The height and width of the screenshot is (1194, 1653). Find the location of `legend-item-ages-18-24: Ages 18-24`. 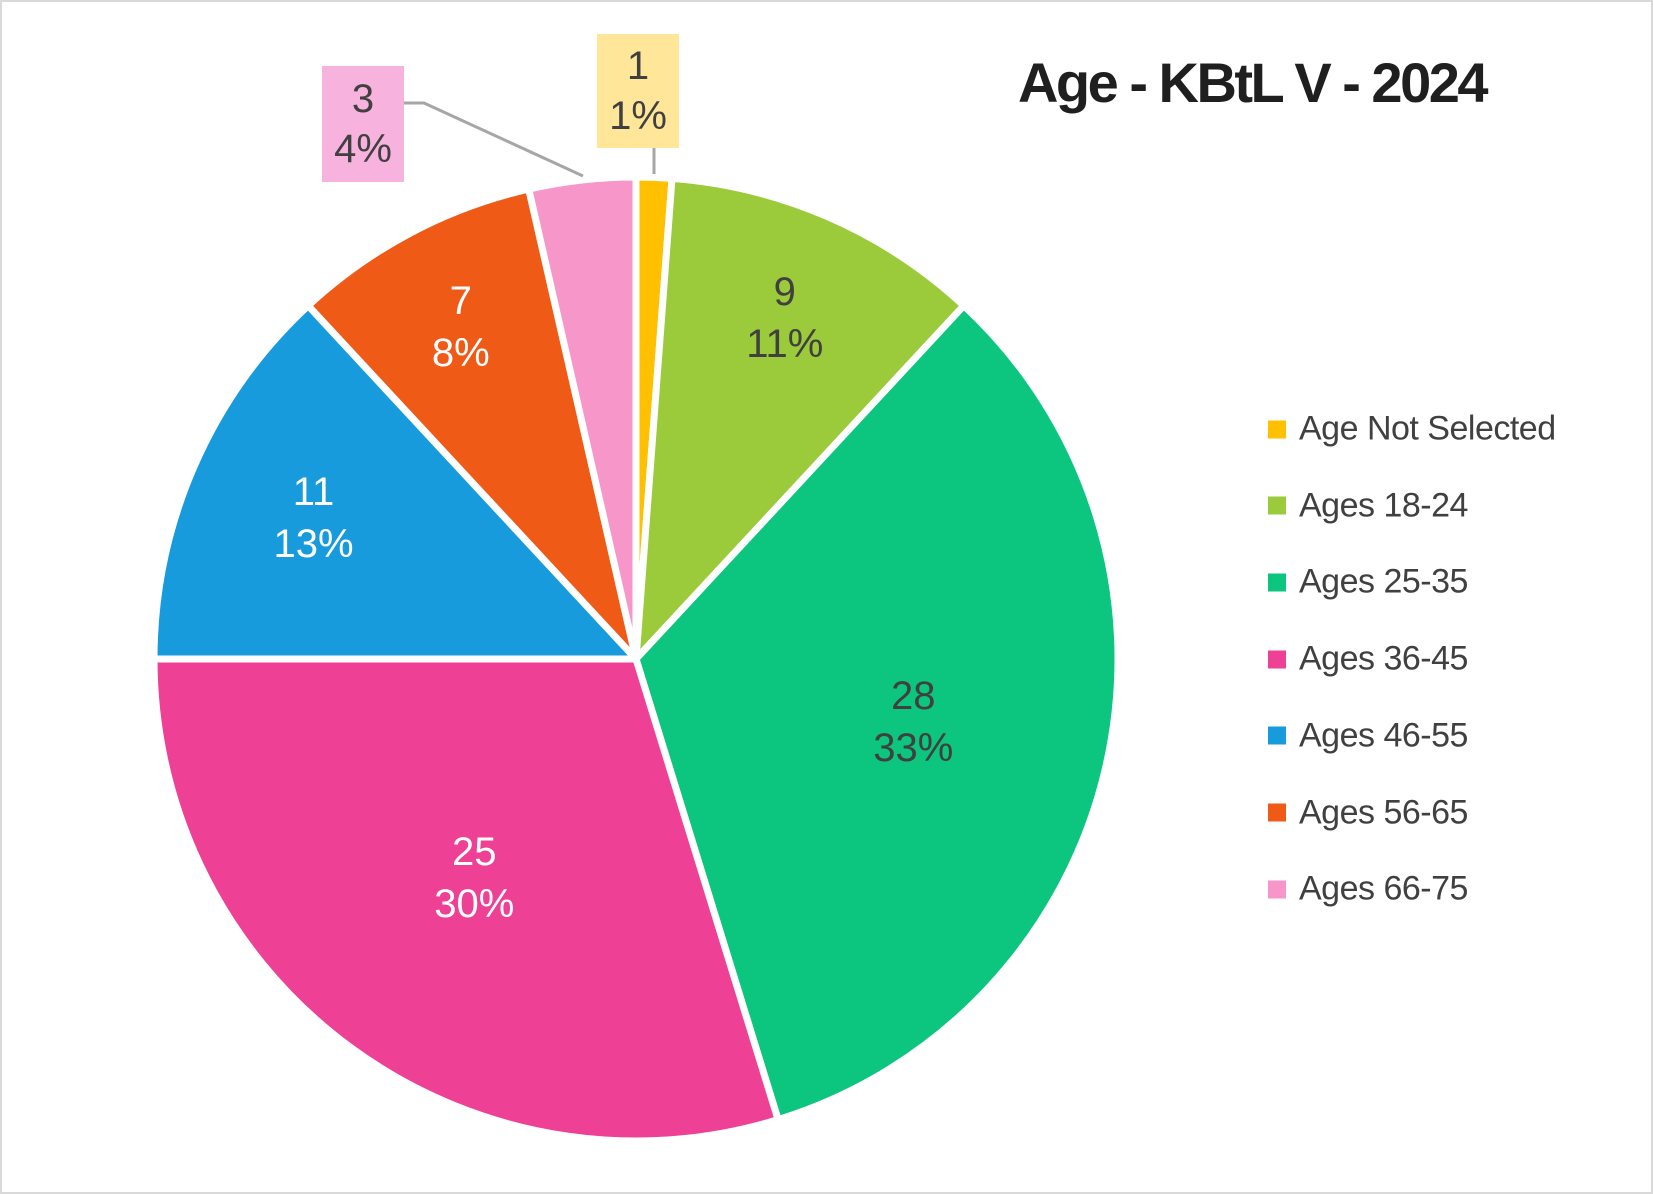

legend-item-ages-18-24: Ages 18-24 is located at coordinates (1368, 505).